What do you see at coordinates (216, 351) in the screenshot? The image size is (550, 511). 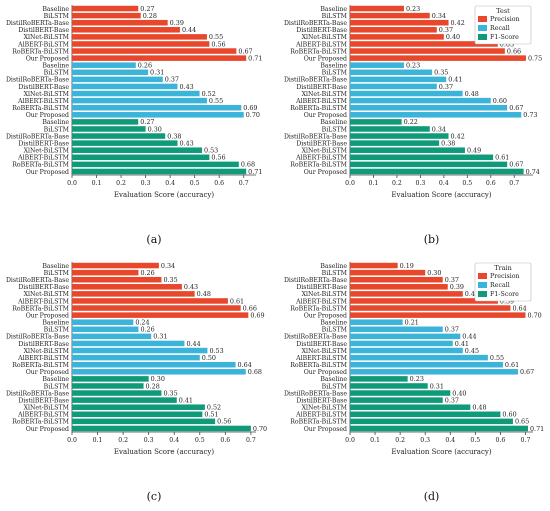 I see `value-label: 0.53` at bounding box center [216, 351].